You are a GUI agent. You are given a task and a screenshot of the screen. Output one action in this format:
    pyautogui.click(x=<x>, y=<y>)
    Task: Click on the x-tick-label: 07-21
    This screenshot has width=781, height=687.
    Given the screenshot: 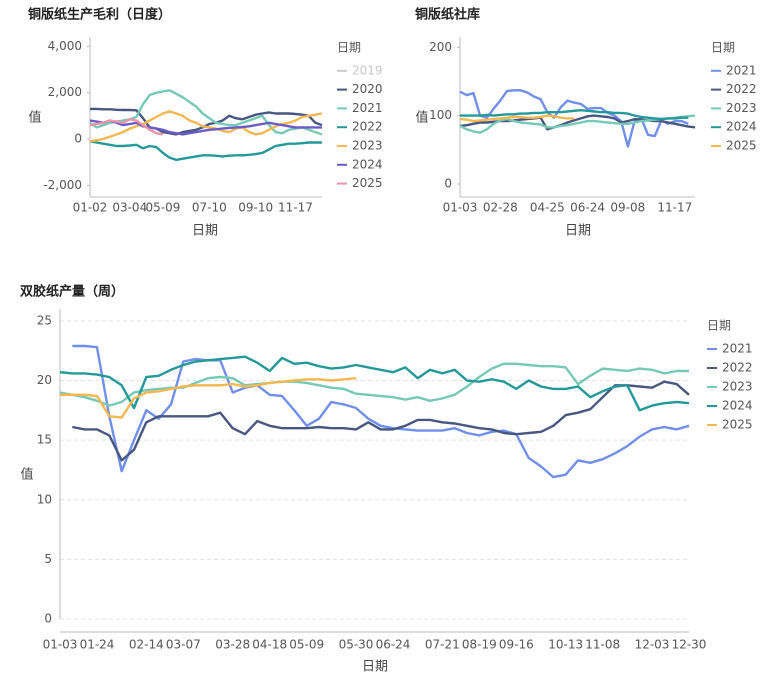 What is the action you would take?
    pyautogui.click(x=442, y=645)
    